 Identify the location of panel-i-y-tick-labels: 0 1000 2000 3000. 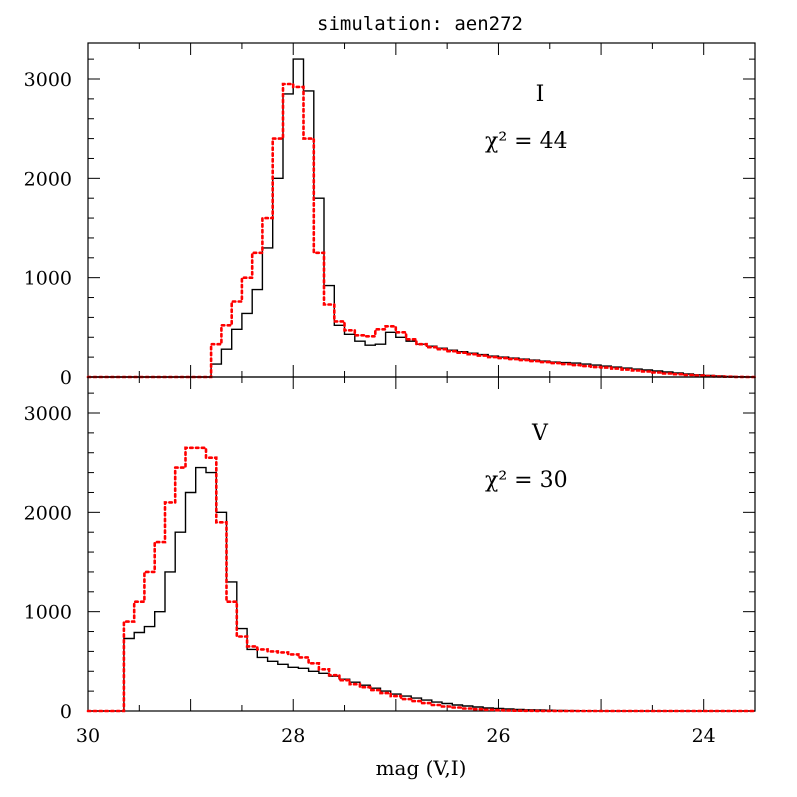
(48, 229).